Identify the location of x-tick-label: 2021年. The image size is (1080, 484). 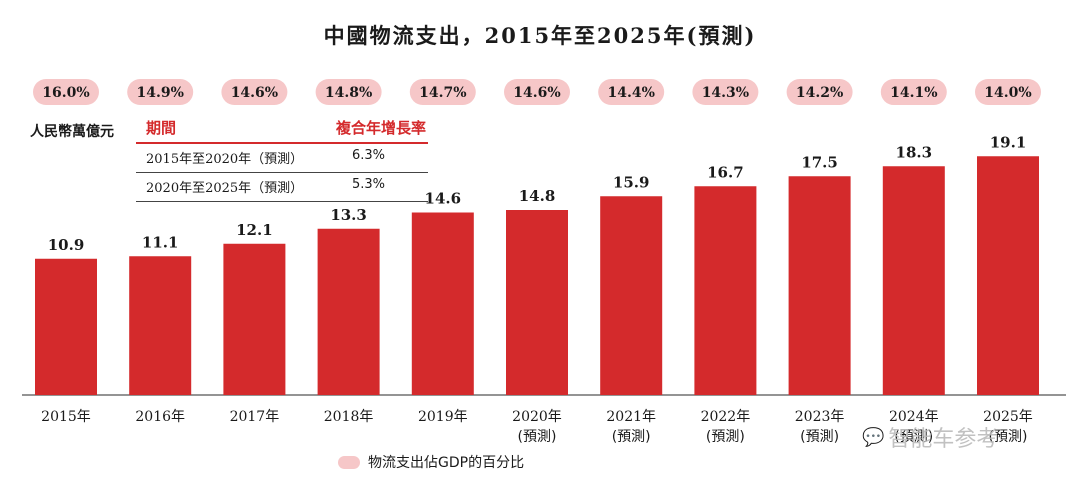
(631, 417).